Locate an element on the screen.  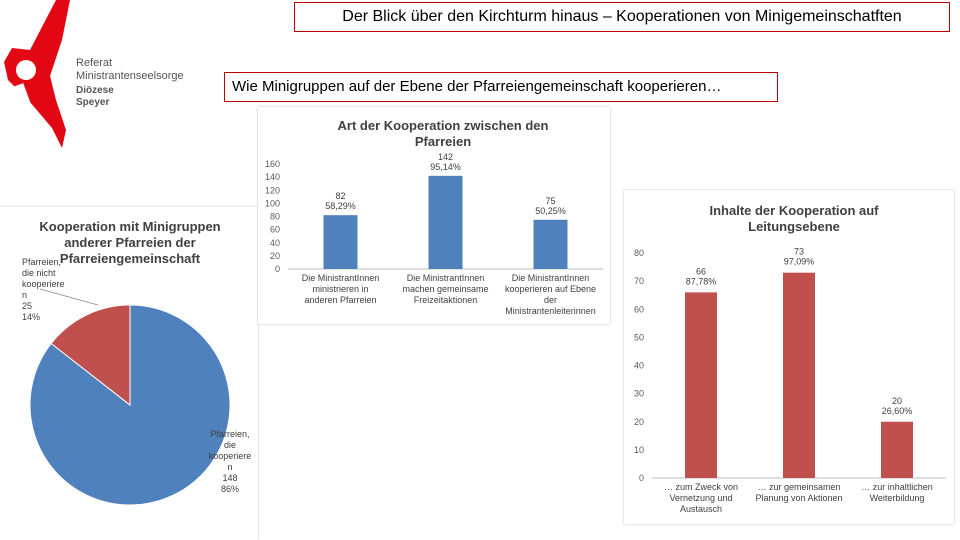
bar-data-label: 75 50,25% is located at coordinates (550, 206).